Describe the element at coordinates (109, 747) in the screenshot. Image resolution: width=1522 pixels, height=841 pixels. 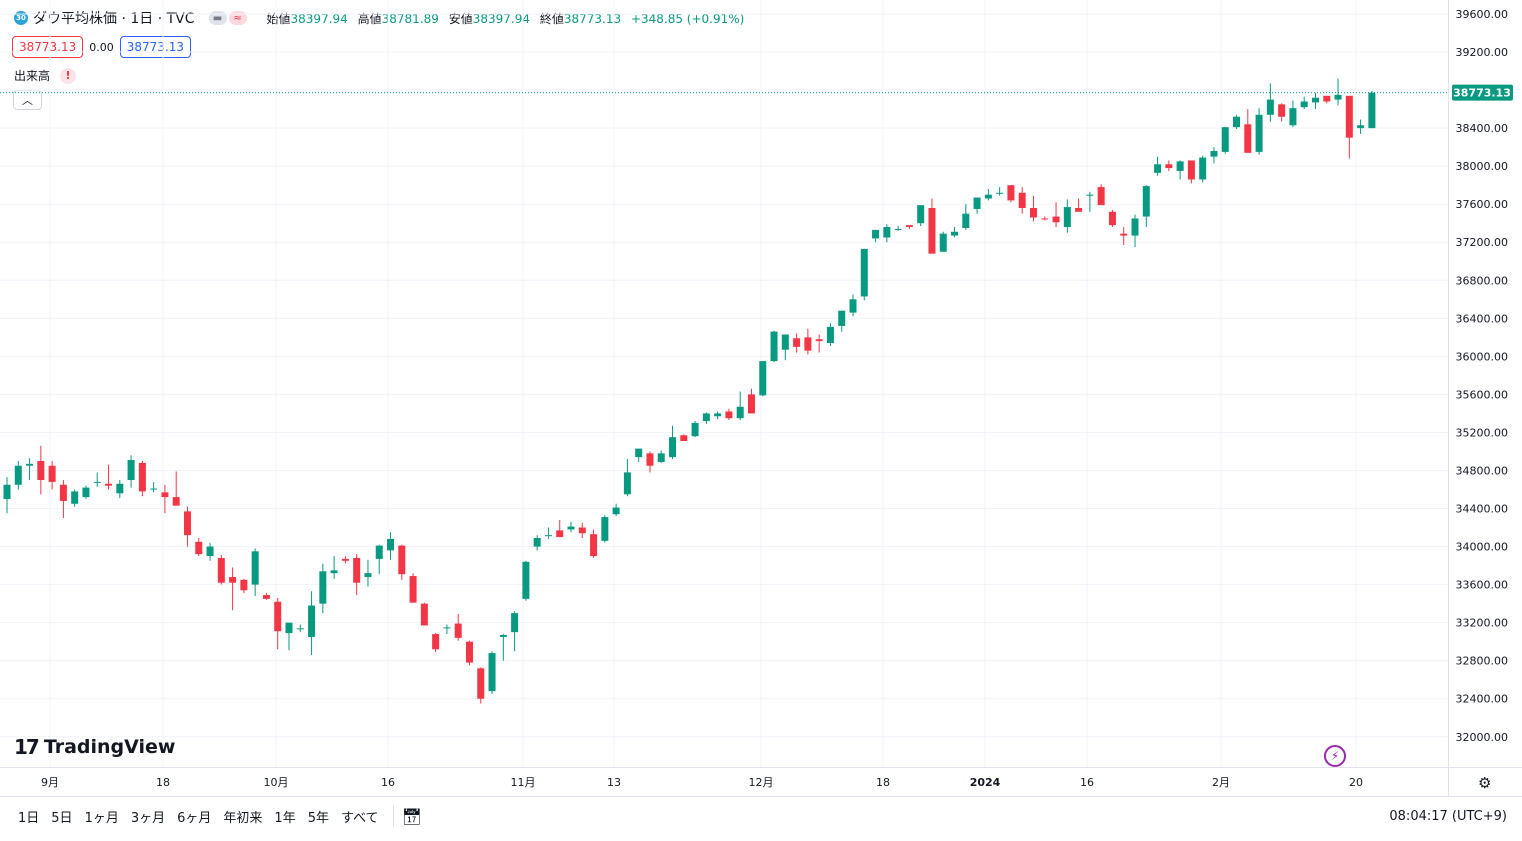
I see `logo-text: TradingView` at that location.